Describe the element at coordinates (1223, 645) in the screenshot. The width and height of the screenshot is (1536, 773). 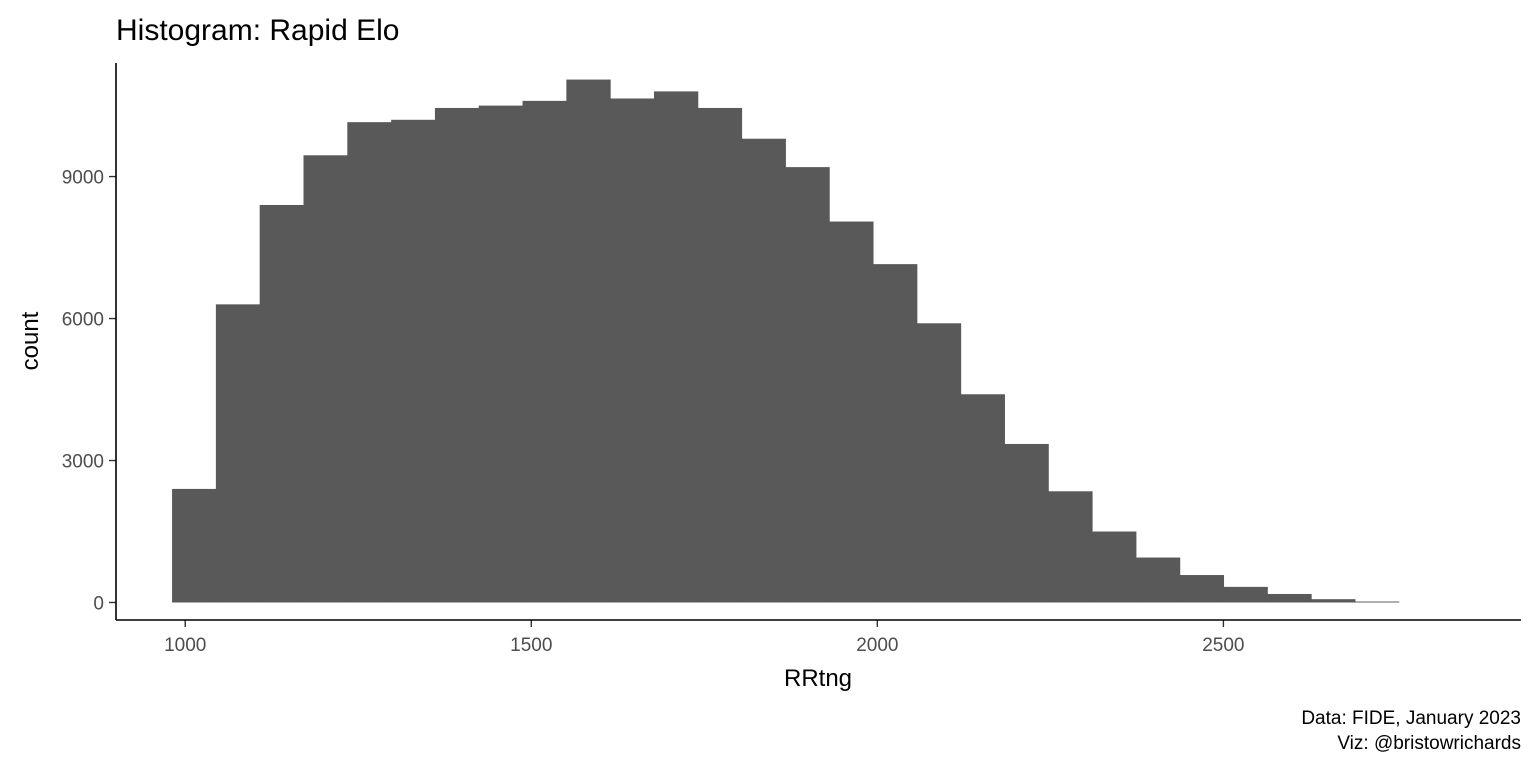
I see `x-tick-label: 2500` at that location.